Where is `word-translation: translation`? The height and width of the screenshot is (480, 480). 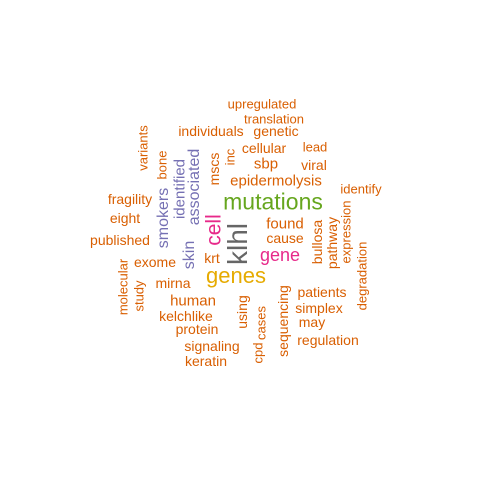
word-translation: translation is located at coordinates (274, 119).